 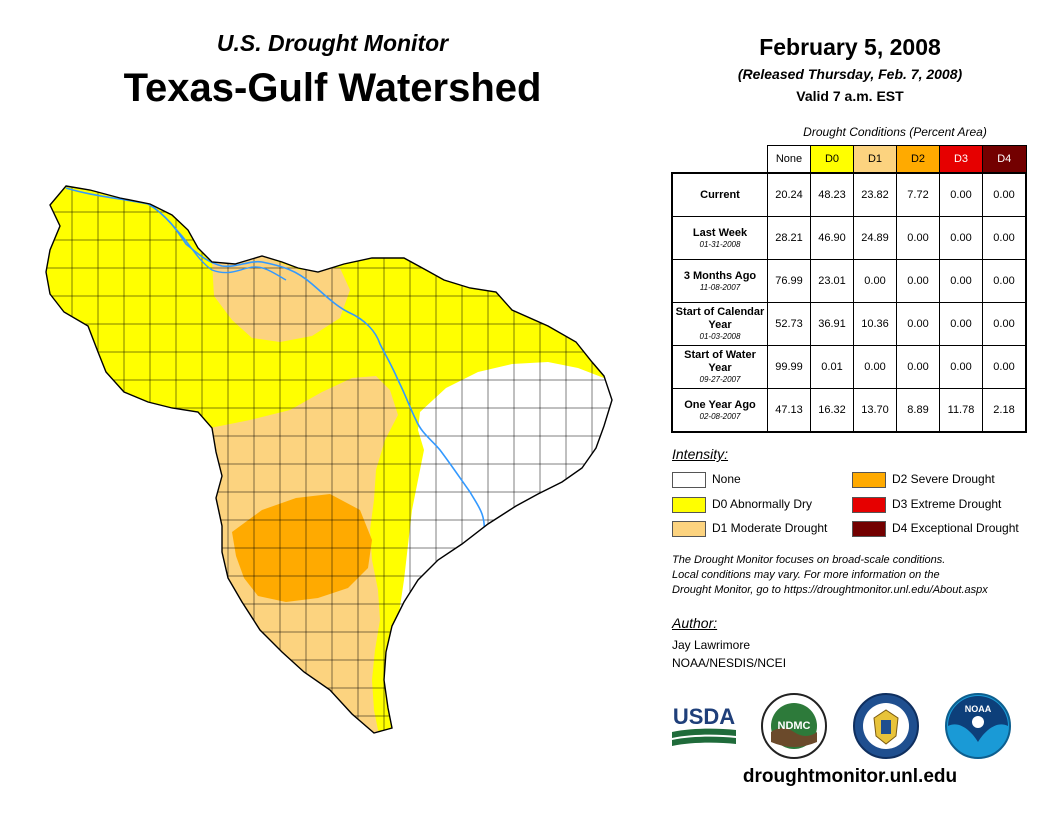 I want to click on author-title: Author:, so click(x=695, y=623).